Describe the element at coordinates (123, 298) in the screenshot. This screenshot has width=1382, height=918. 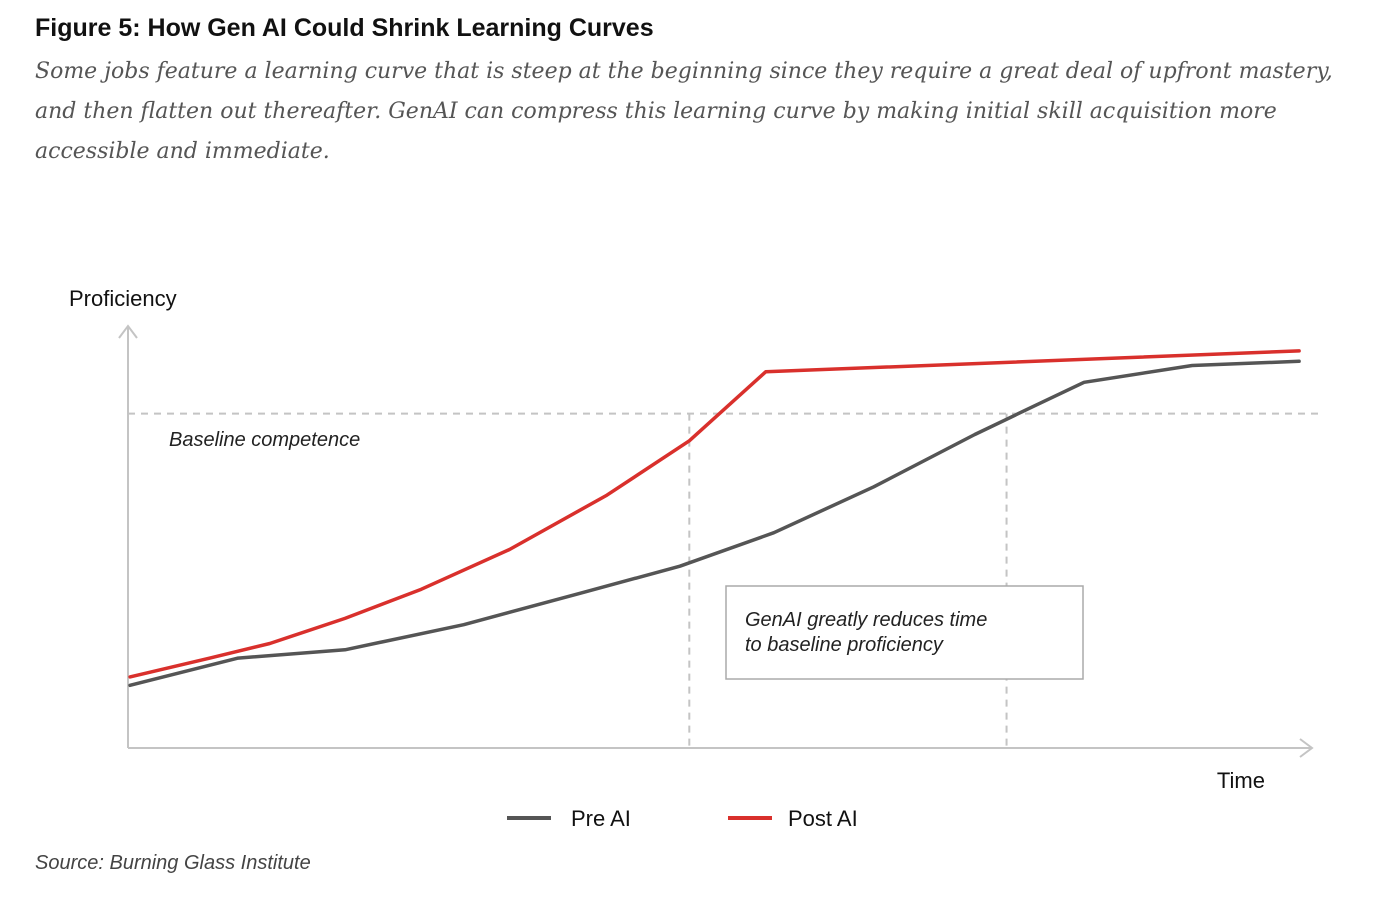
I see `y-axis-label: Proficiency` at that location.